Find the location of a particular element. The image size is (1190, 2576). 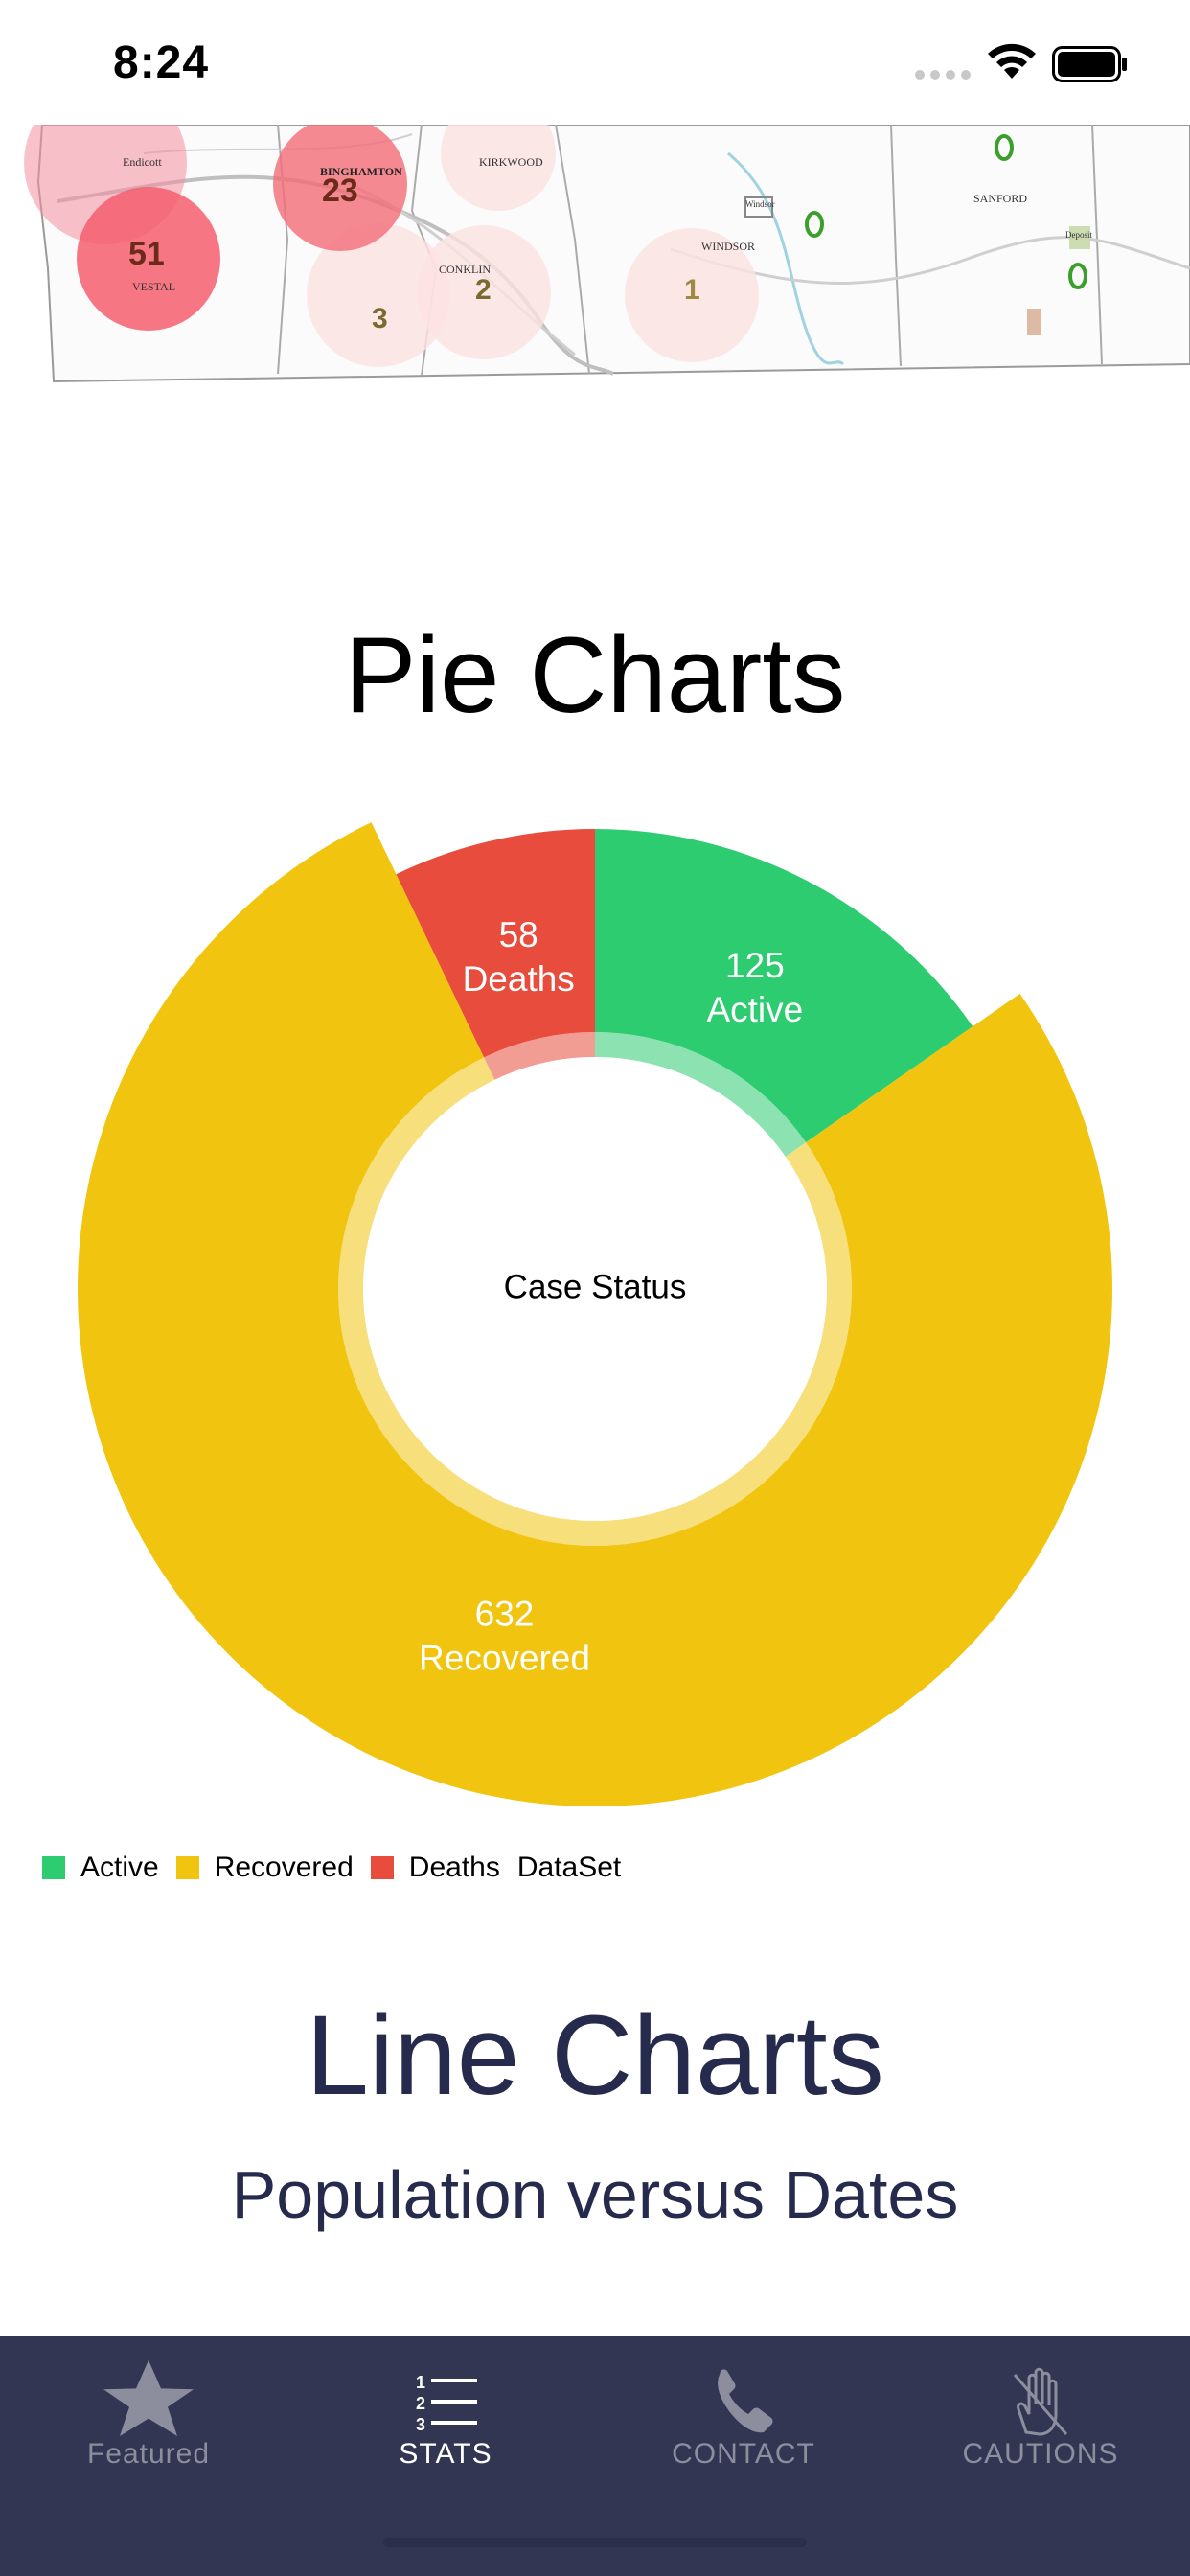

legend-dataset: DataSet is located at coordinates (569, 1868).